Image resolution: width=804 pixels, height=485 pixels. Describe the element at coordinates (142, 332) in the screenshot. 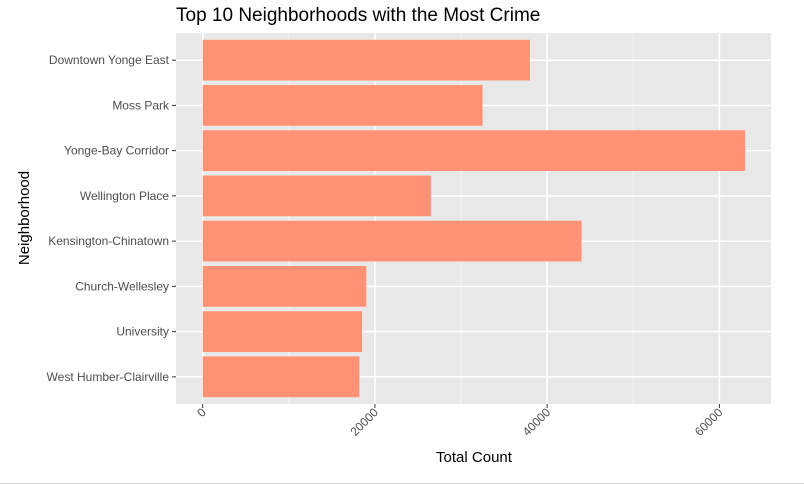

I see `y-tick-label: University` at that location.